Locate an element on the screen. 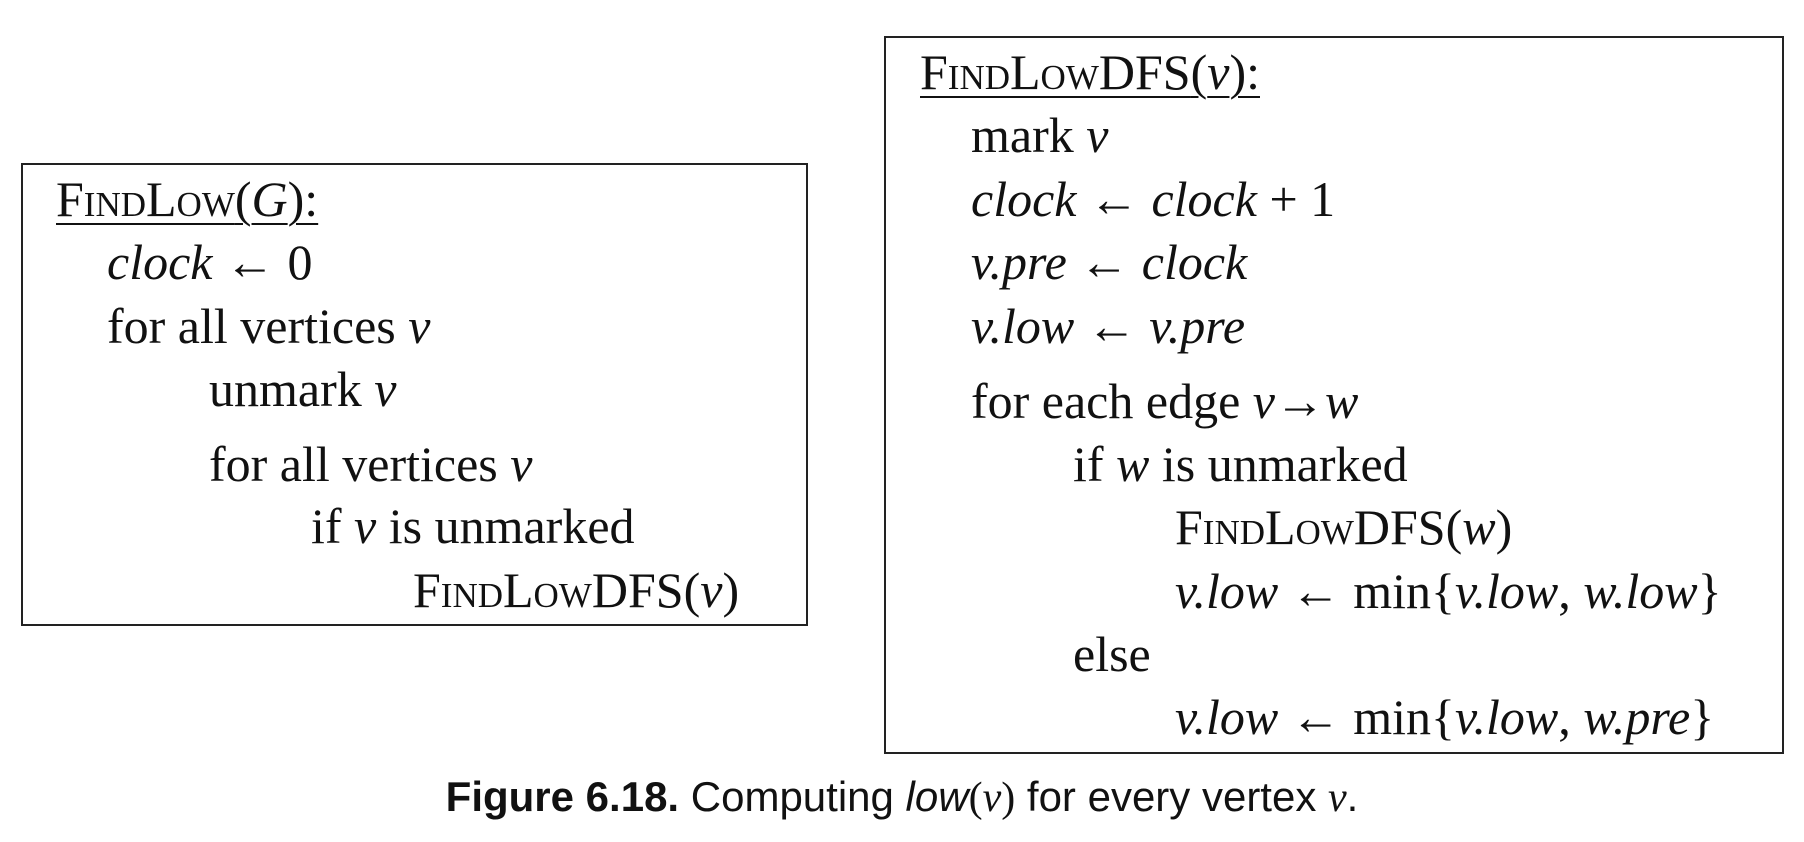 This screenshot has width=1804, height=842. keyword-else: else is located at coordinates (1112, 654).